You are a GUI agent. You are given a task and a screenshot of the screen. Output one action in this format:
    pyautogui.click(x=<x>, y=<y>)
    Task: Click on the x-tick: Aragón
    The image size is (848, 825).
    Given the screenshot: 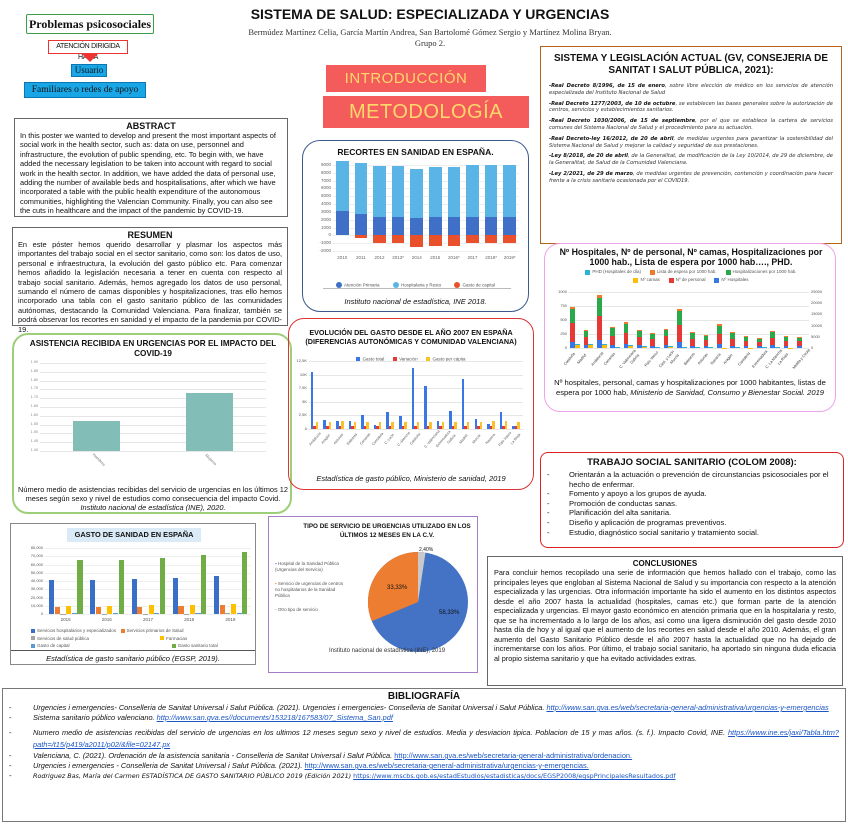 What is the action you would take?
    pyautogui.click(x=728, y=359)
    